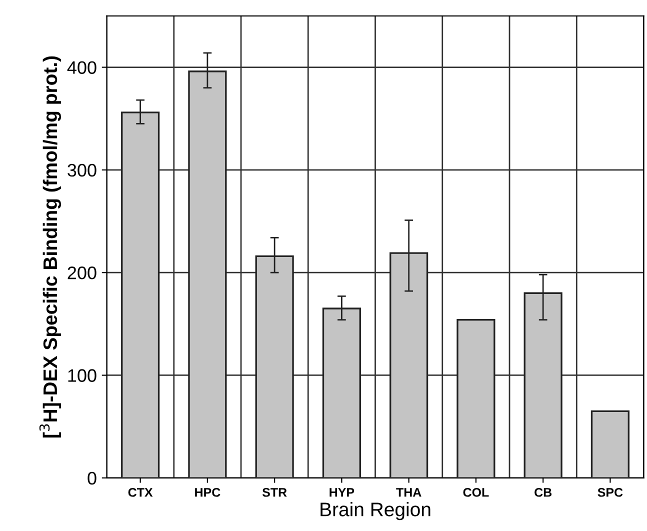 The width and height of the screenshot is (647, 531). What do you see at coordinates (92, 478) in the screenshot?
I see `y-tick-label: 0` at bounding box center [92, 478].